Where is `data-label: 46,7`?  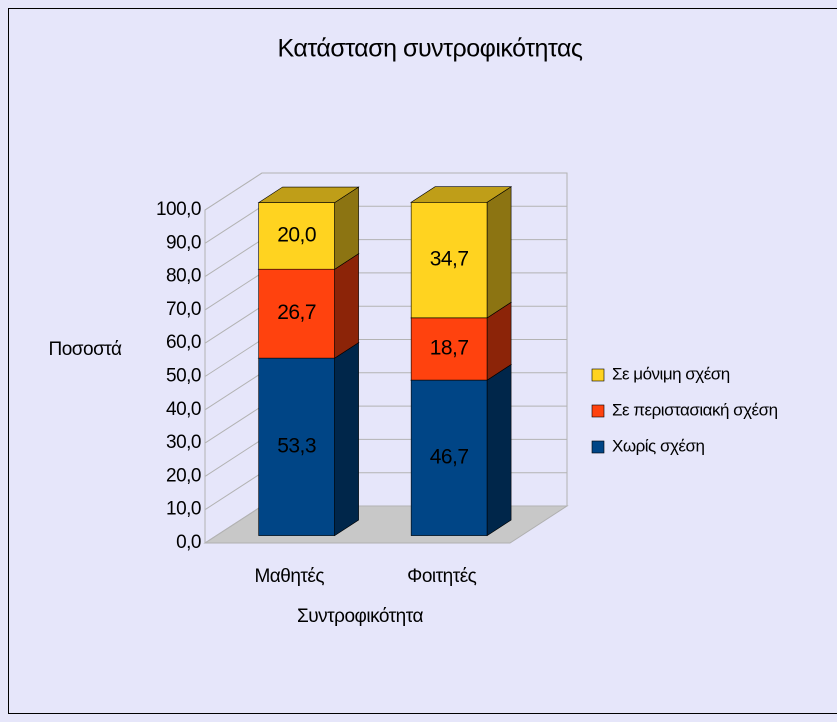 data-label: 46,7 is located at coordinates (449, 456).